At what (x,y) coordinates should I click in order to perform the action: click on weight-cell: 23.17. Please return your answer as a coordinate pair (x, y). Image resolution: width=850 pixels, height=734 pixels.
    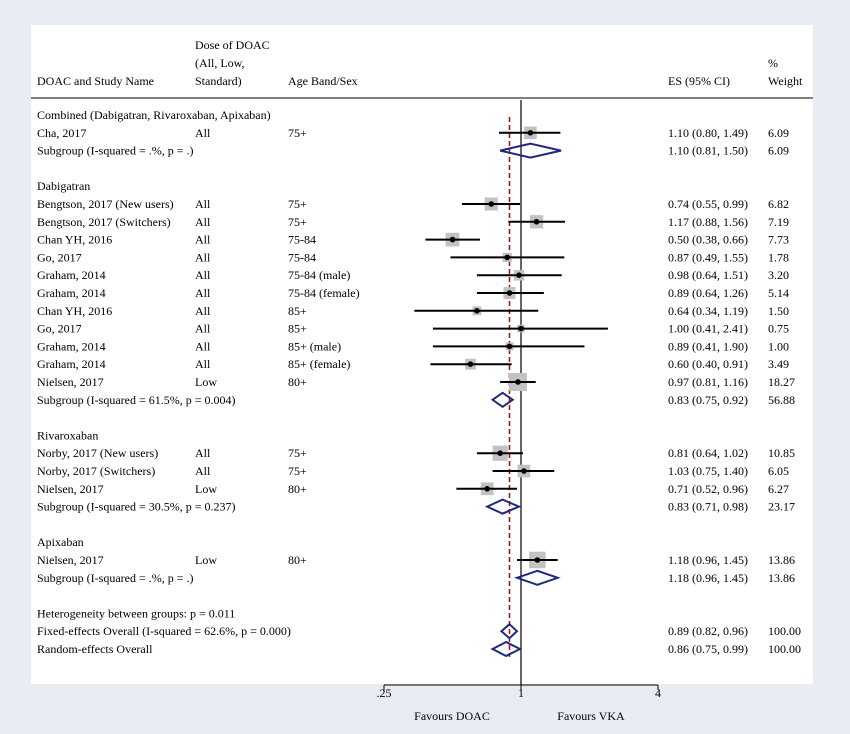
    Looking at the image, I should click on (781, 507).